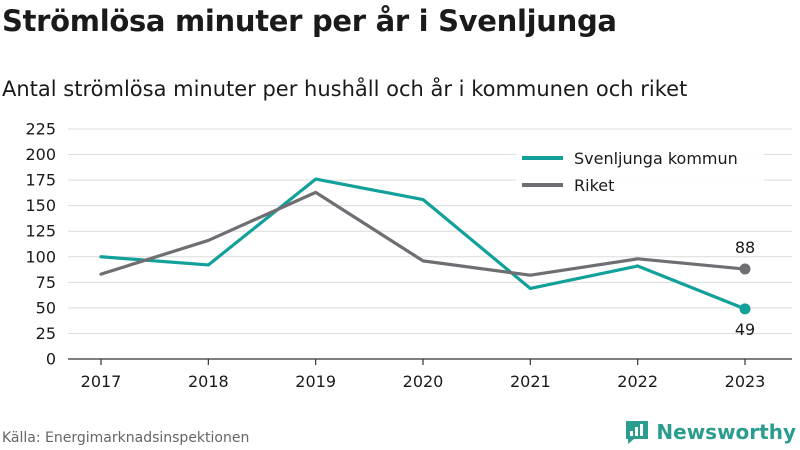 The width and height of the screenshot is (800, 450). I want to click on x-tick-label: 2021, so click(530, 381).